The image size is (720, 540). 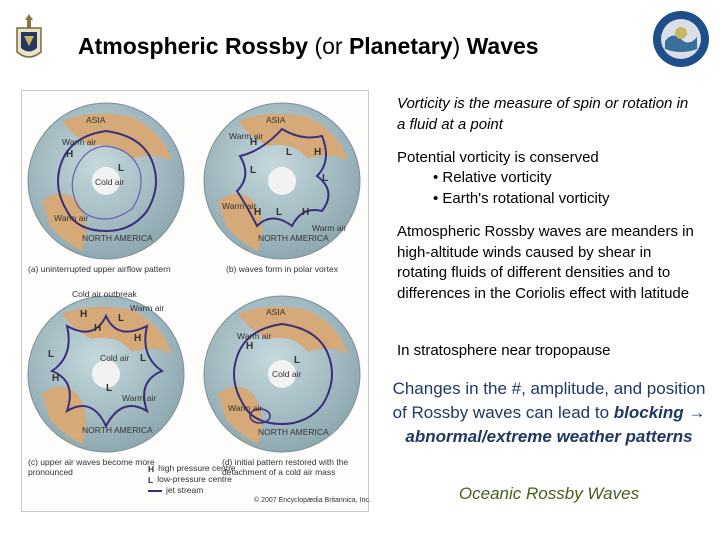 I want to click on pressure-b-4: L, so click(x=253, y=170).